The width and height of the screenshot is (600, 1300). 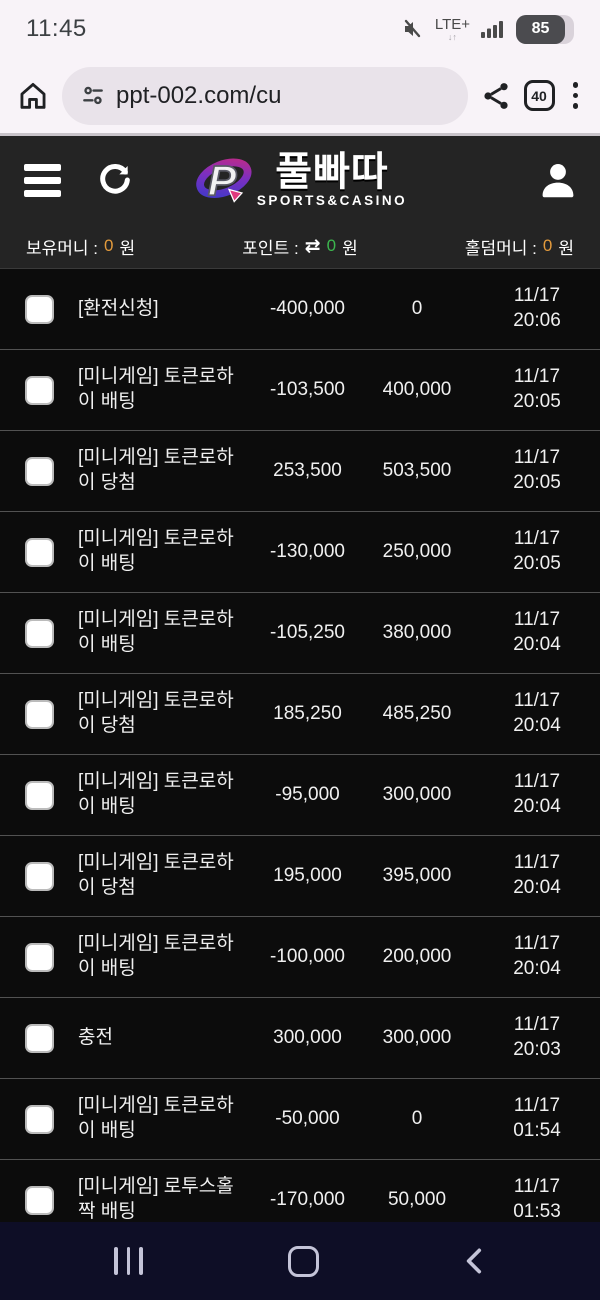 What do you see at coordinates (417, 956) in the screenshot?
I see `transaction-balance: 200,000` at bounding box center [417, 956].